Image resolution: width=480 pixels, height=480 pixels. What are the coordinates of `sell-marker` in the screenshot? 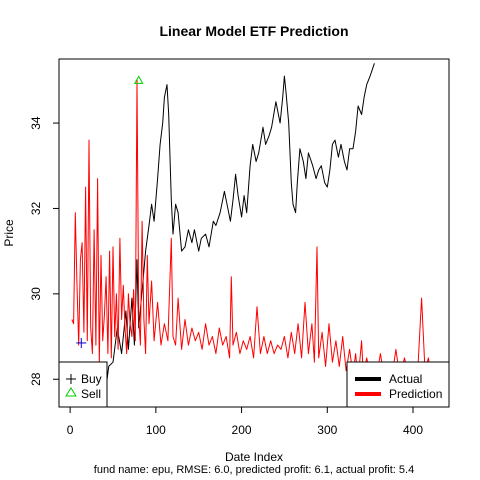 It's located at (138, 79).